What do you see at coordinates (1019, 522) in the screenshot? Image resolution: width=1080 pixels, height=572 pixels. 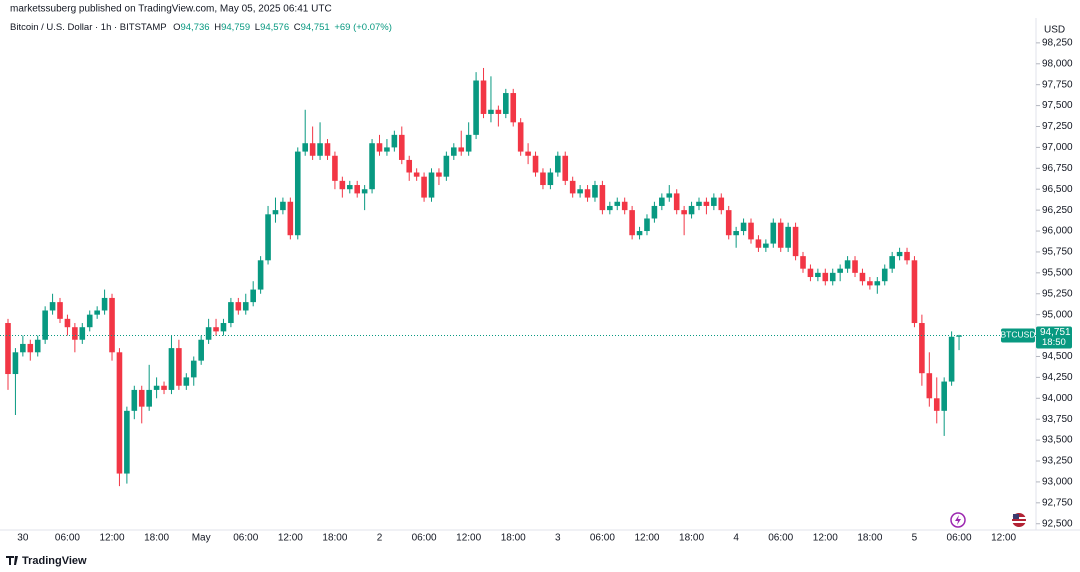 I see `flag-stripe` at bounding box center [1019, 522].